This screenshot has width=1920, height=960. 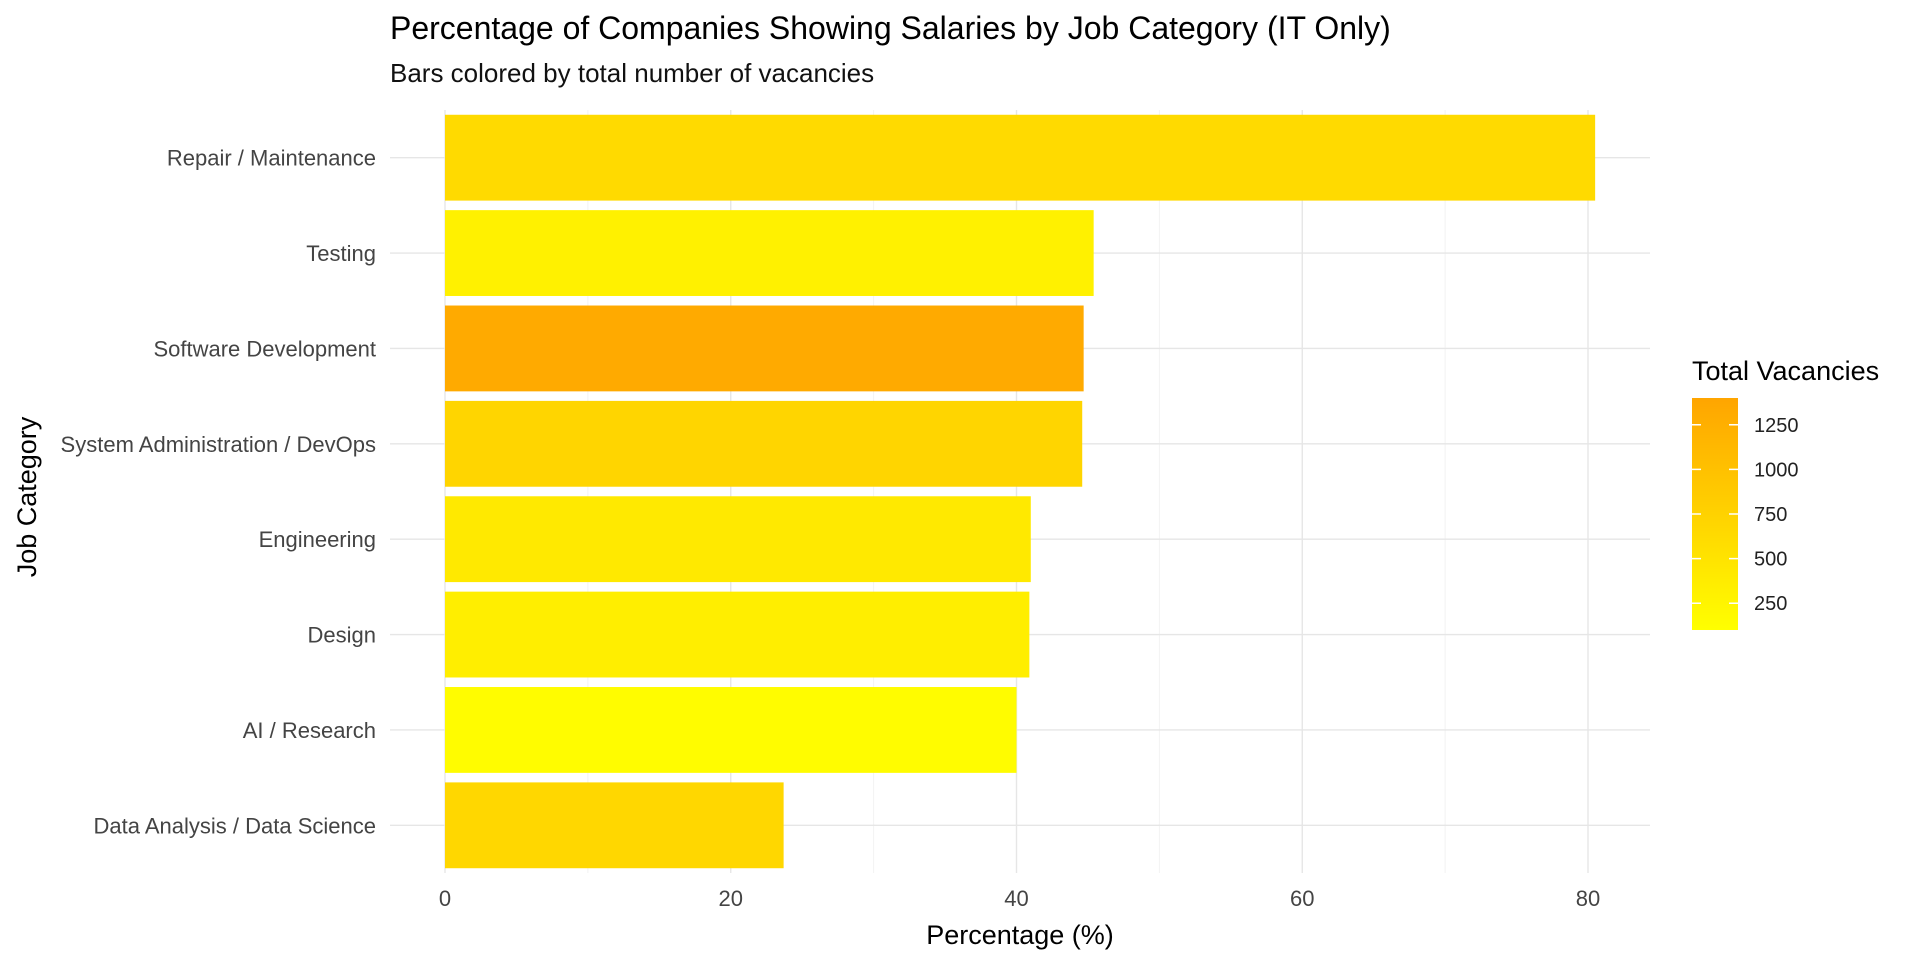 What do you see at coordinates (1016, 898) in the screenshot?
I see `x-tick-label: 40` at bounding box center [1016, 898].